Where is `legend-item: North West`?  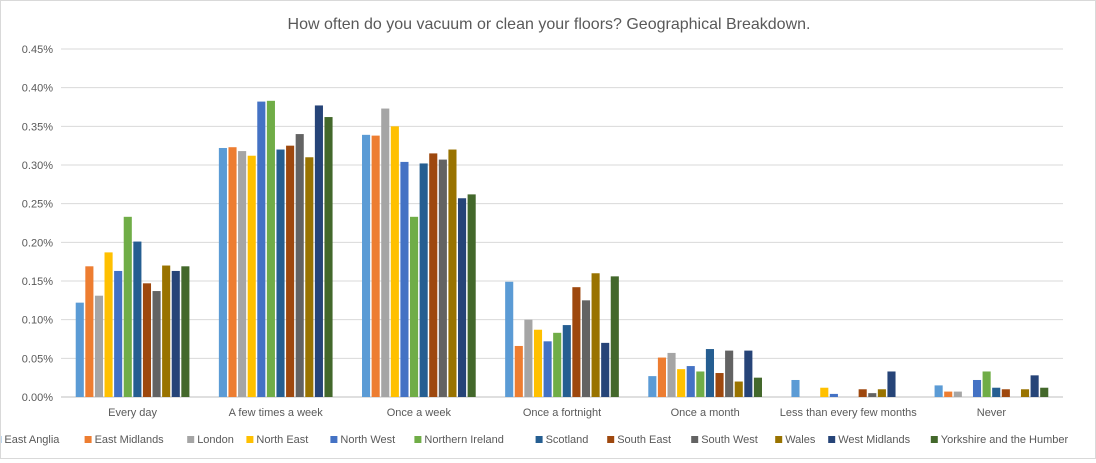 legend-item: North West is located at coordinates (362, 440).